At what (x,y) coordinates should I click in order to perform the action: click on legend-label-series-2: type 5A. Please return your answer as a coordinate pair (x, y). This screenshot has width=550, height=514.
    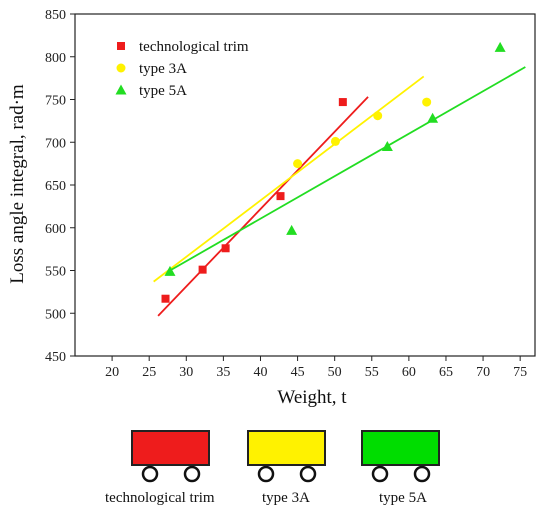
    Looking at the image, I should click on (163, 91).